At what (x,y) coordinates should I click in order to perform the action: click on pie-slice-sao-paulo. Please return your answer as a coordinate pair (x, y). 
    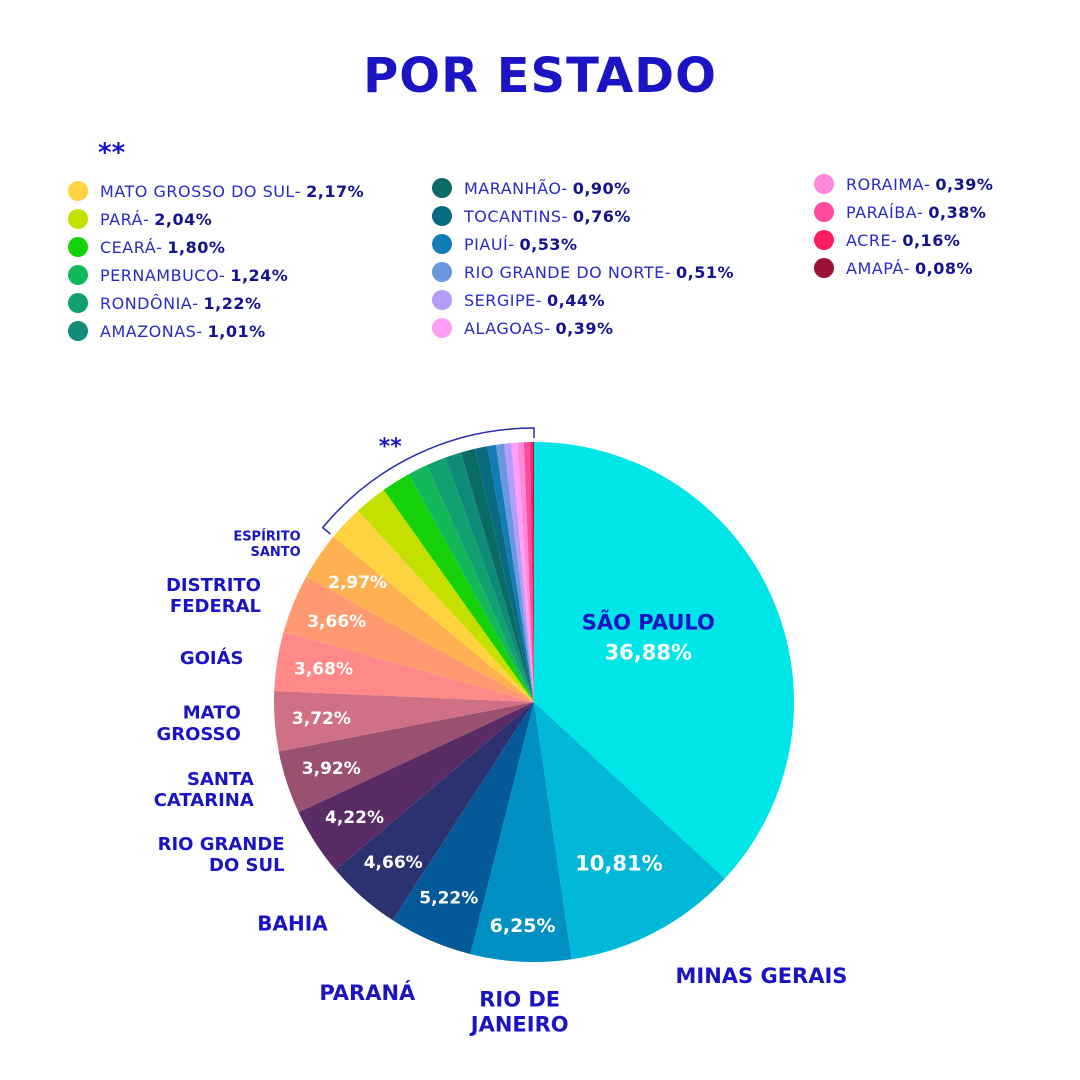
    Looking at the image, I should click on (664, 660).